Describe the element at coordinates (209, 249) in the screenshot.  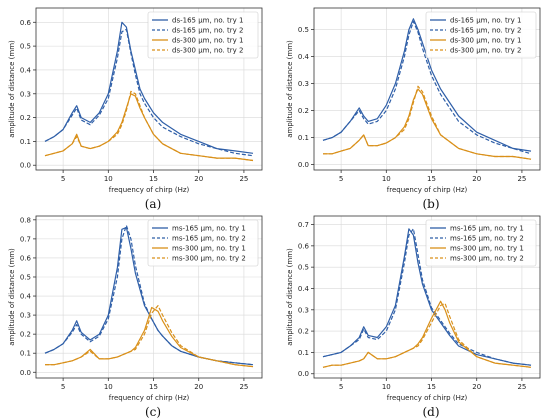
I see `legend-label: ms-300 μm, no. try 1` at that location.